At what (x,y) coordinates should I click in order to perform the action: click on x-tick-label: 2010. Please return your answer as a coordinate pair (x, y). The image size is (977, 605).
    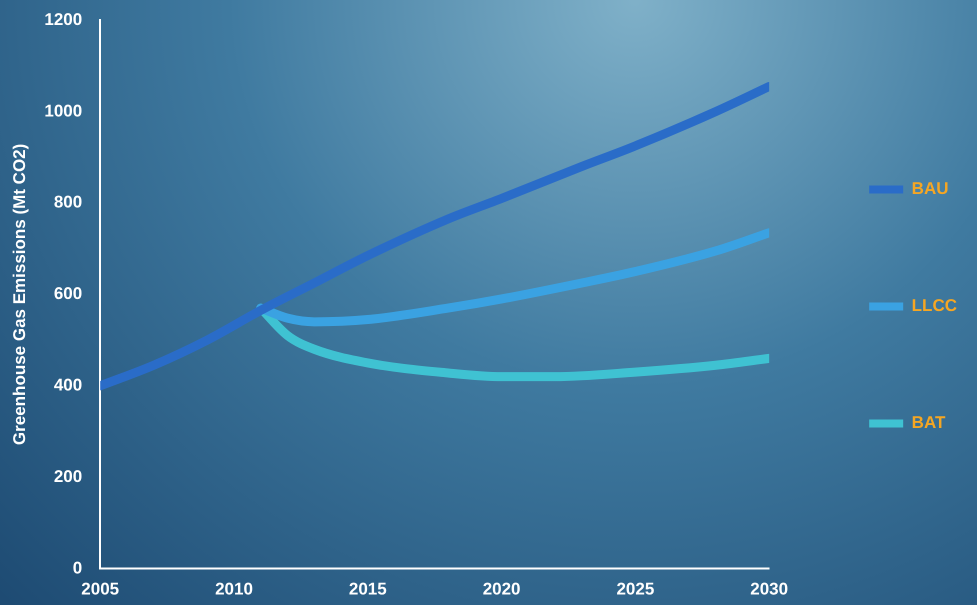
    Looking at the image, I should click on (234, 588).